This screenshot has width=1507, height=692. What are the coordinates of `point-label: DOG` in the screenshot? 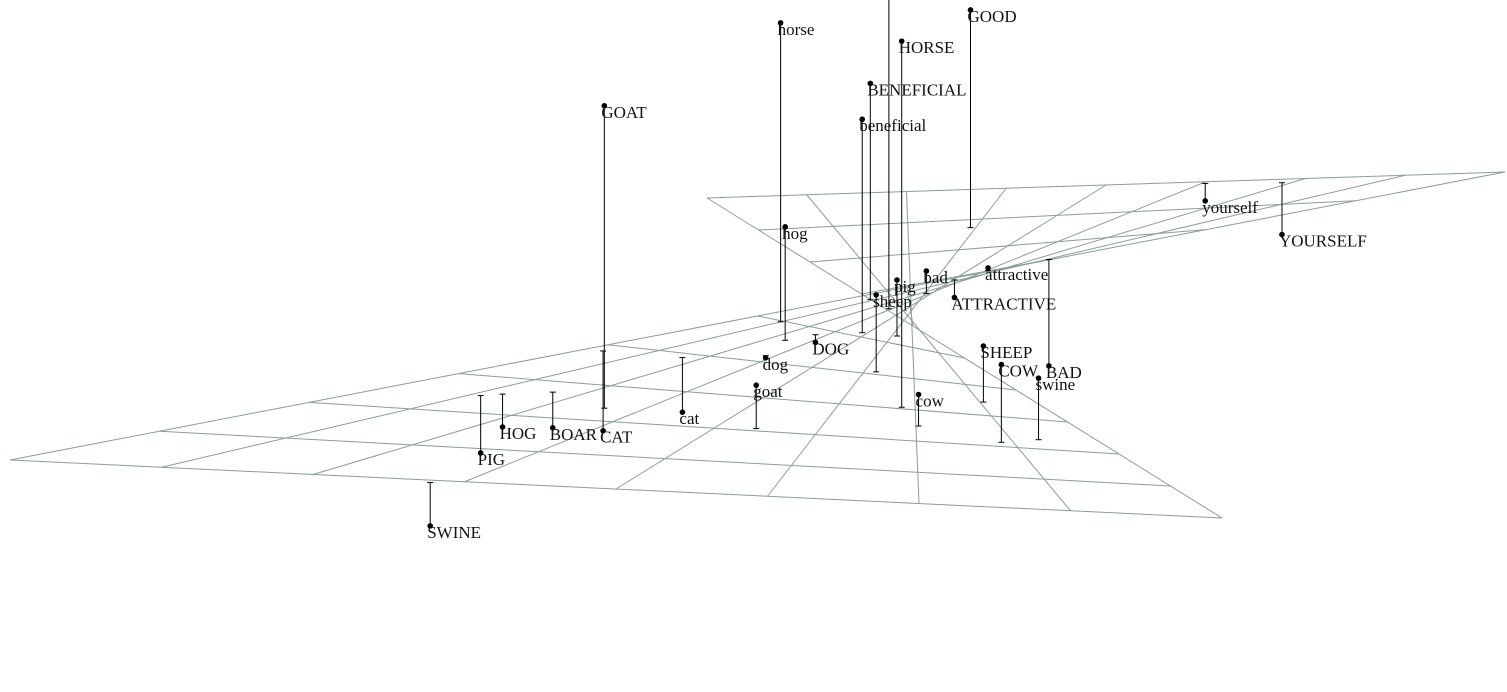 It's located at (830, 348).